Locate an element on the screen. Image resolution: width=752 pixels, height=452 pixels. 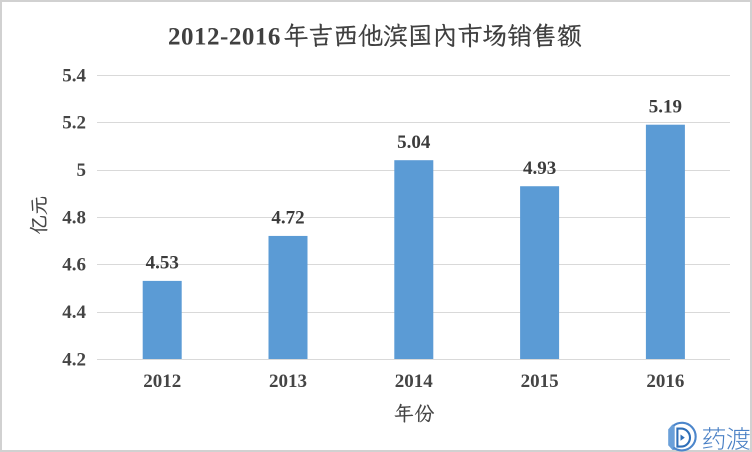
svg-text: 2012-2016 is located at coordinates (224, 37).